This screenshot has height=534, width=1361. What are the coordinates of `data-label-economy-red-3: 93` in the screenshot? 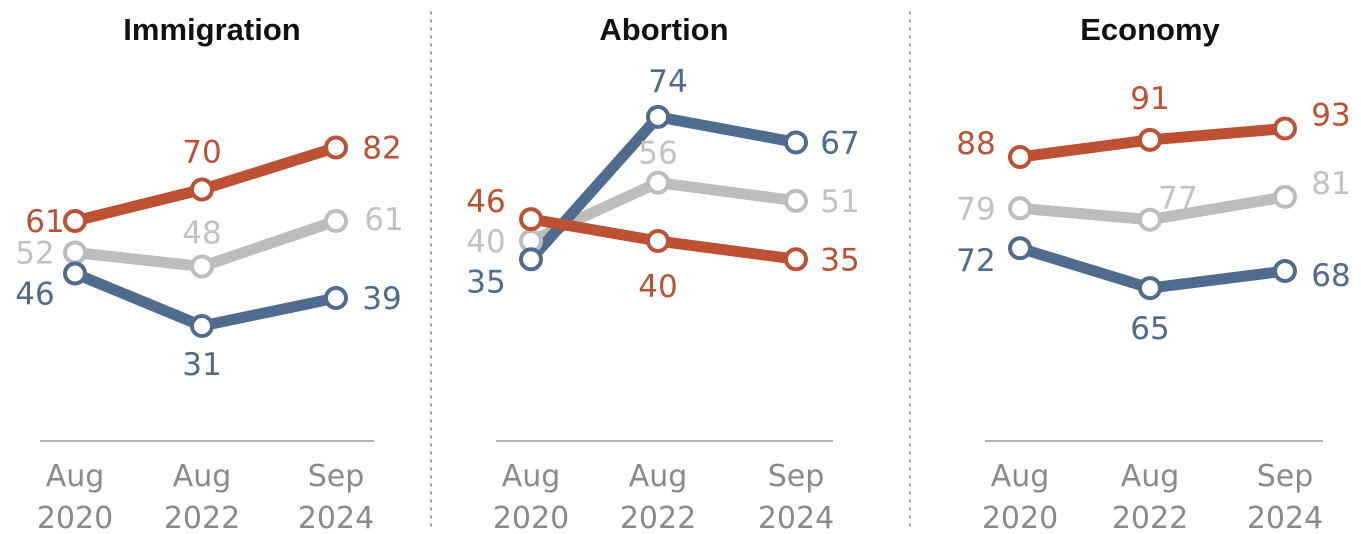 It's located at (1330, 116).